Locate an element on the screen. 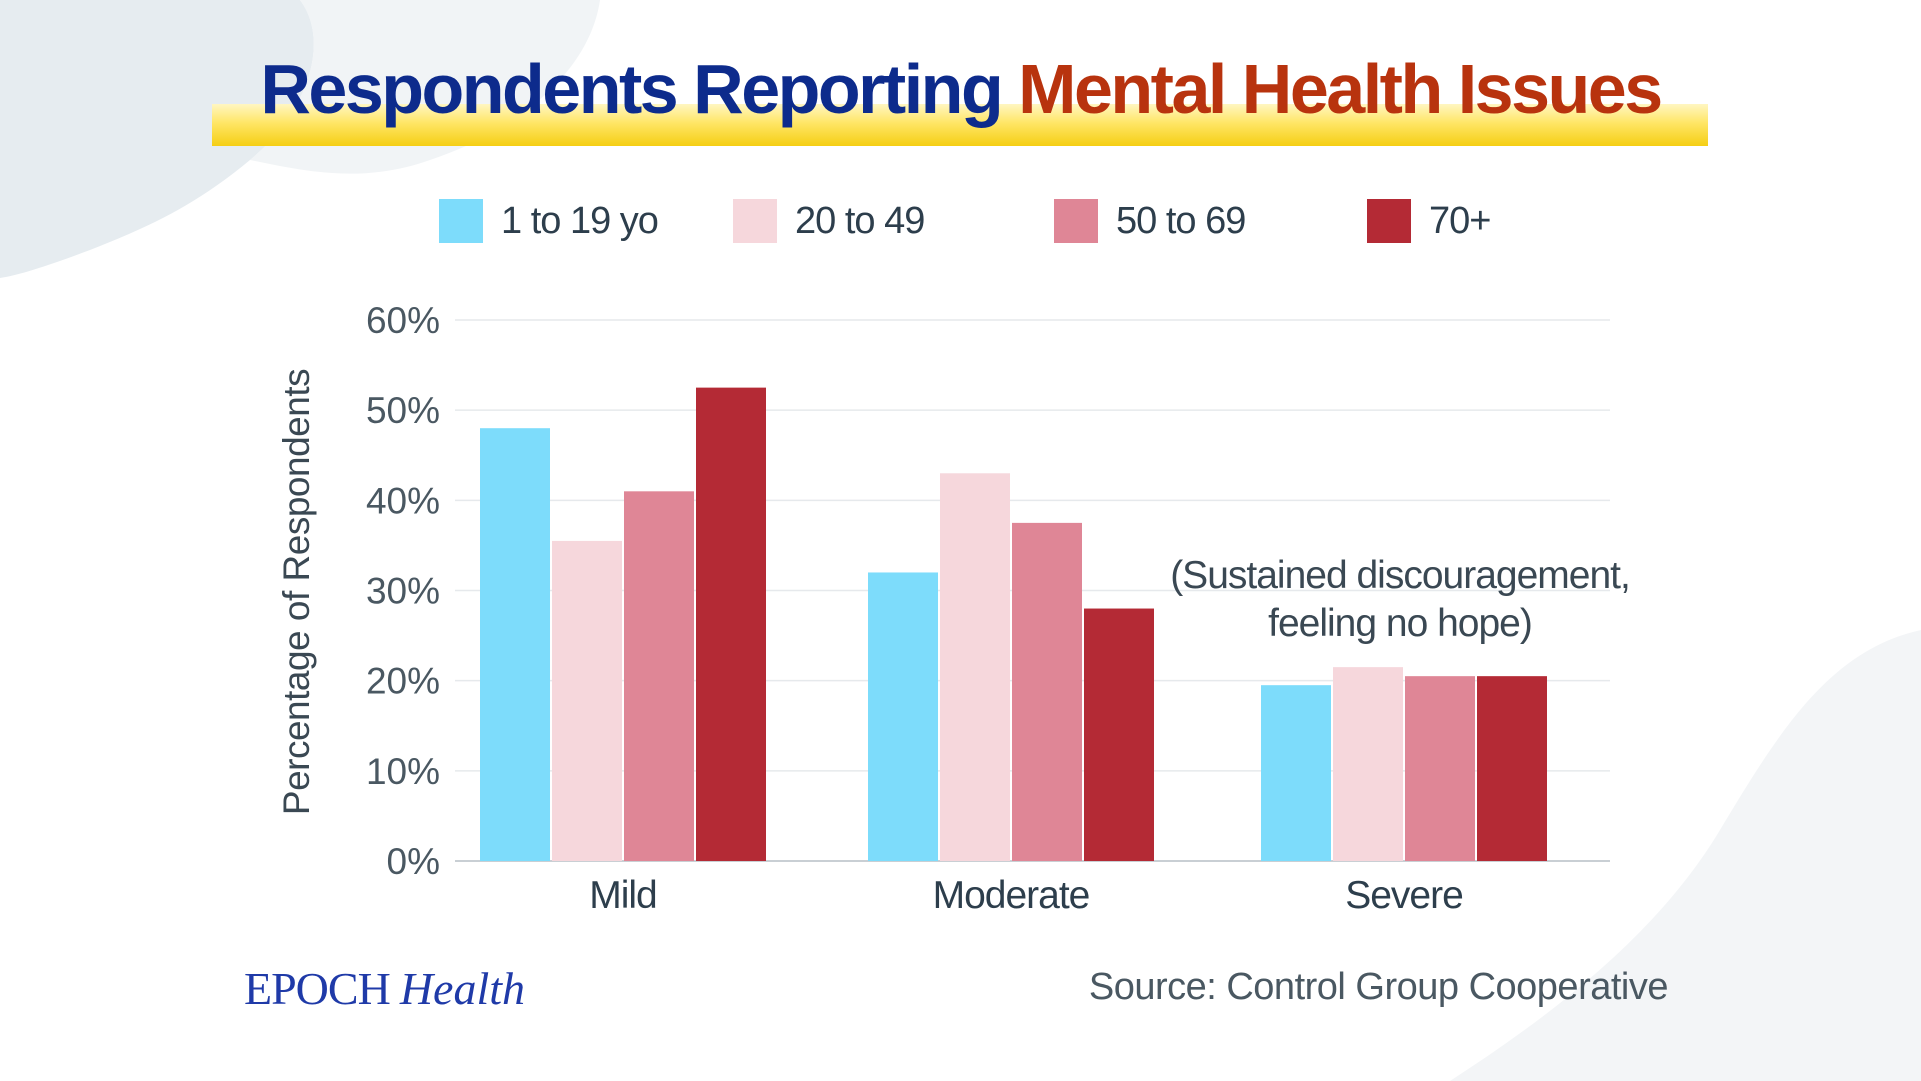 This screenshot has height=1081, width=1921. y-axis-ticks: 0% 10% 20% 30% 40% 50% 60% is located at coordinates (403, 591).